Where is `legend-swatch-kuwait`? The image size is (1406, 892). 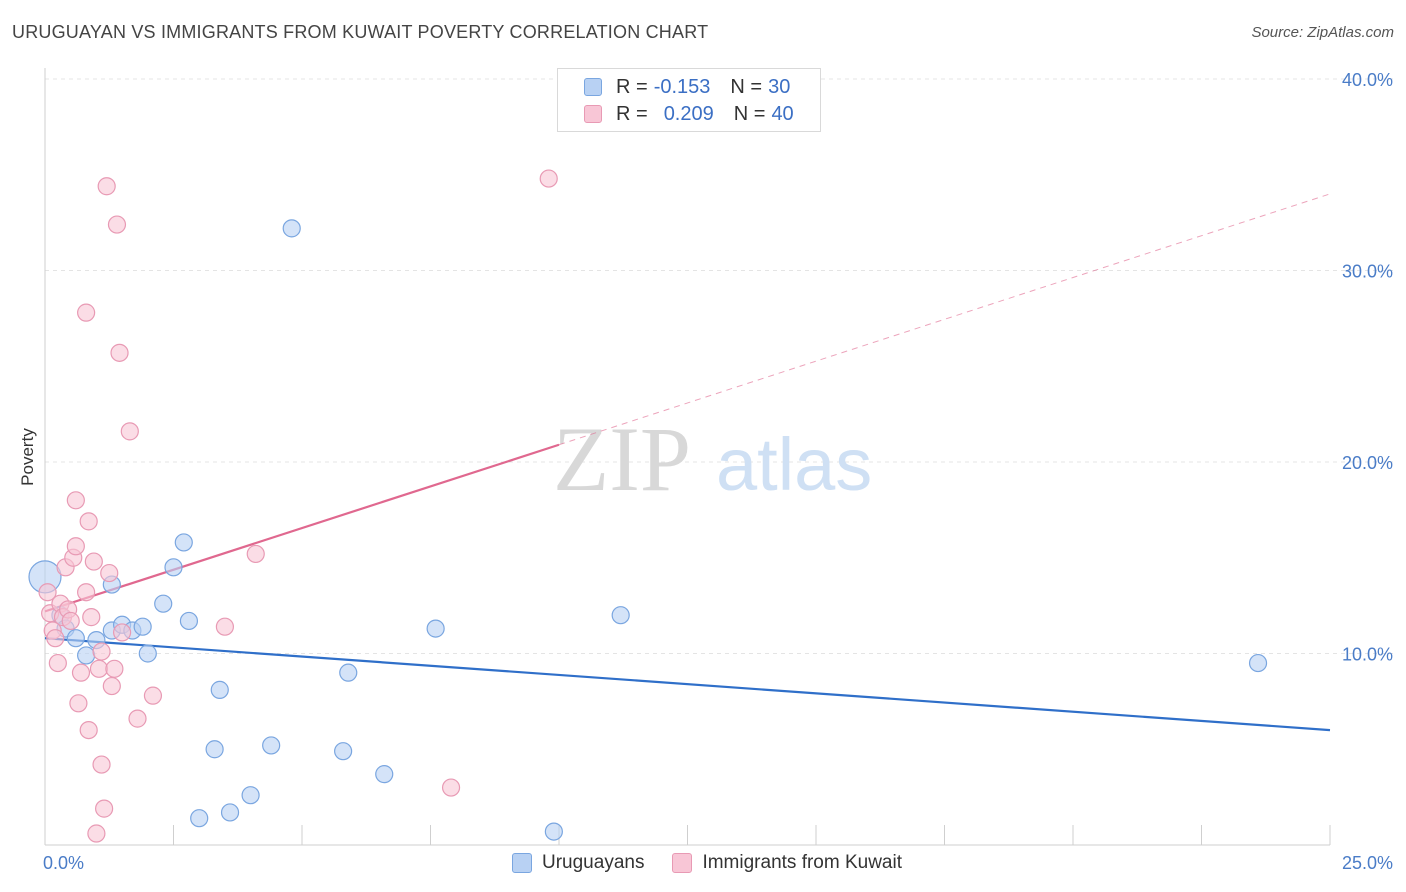
legend-swatch-kuwait is located at coordinates (593, 114).